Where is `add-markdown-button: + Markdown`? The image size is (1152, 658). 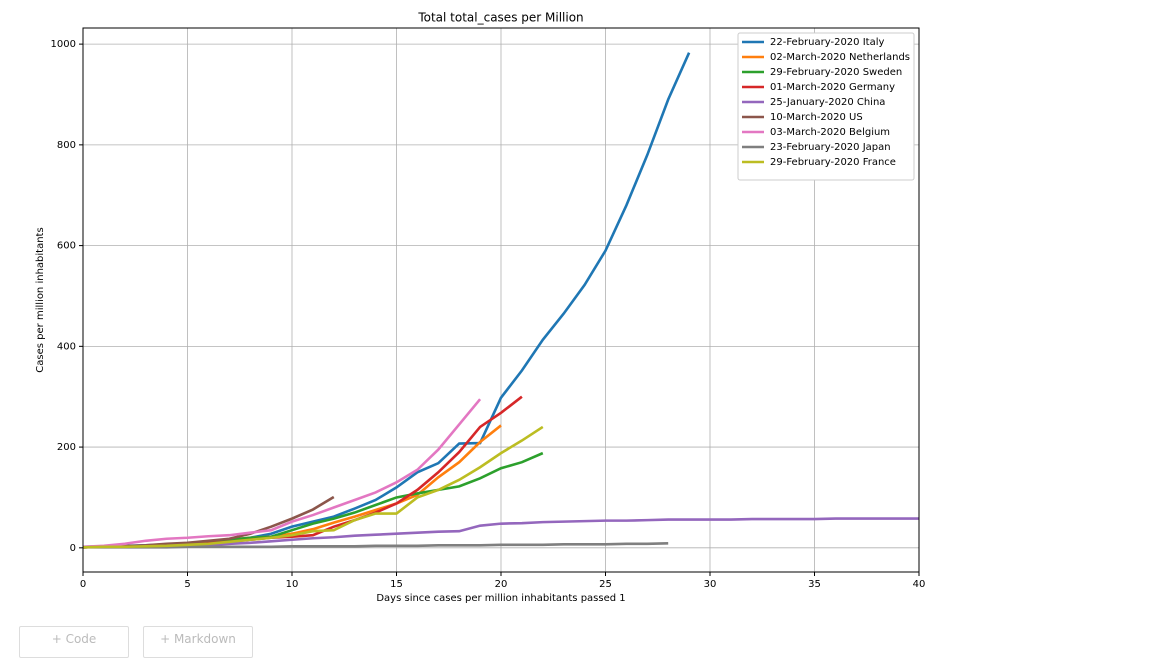 add-markdown-button: + Markdown is located at coordinates (198, 642).